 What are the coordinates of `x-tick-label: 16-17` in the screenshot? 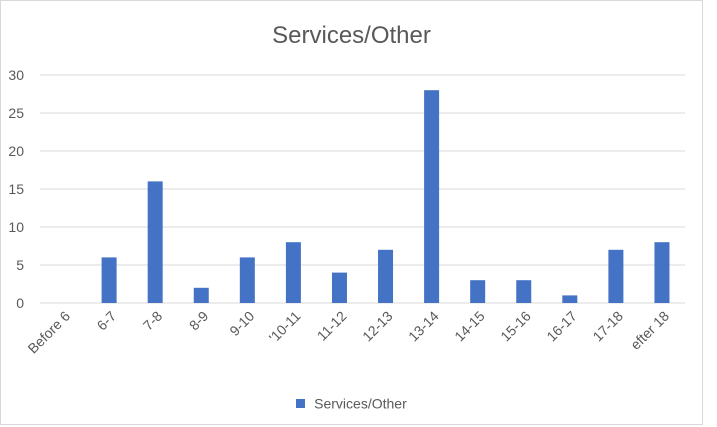 It's located at (561, 326).